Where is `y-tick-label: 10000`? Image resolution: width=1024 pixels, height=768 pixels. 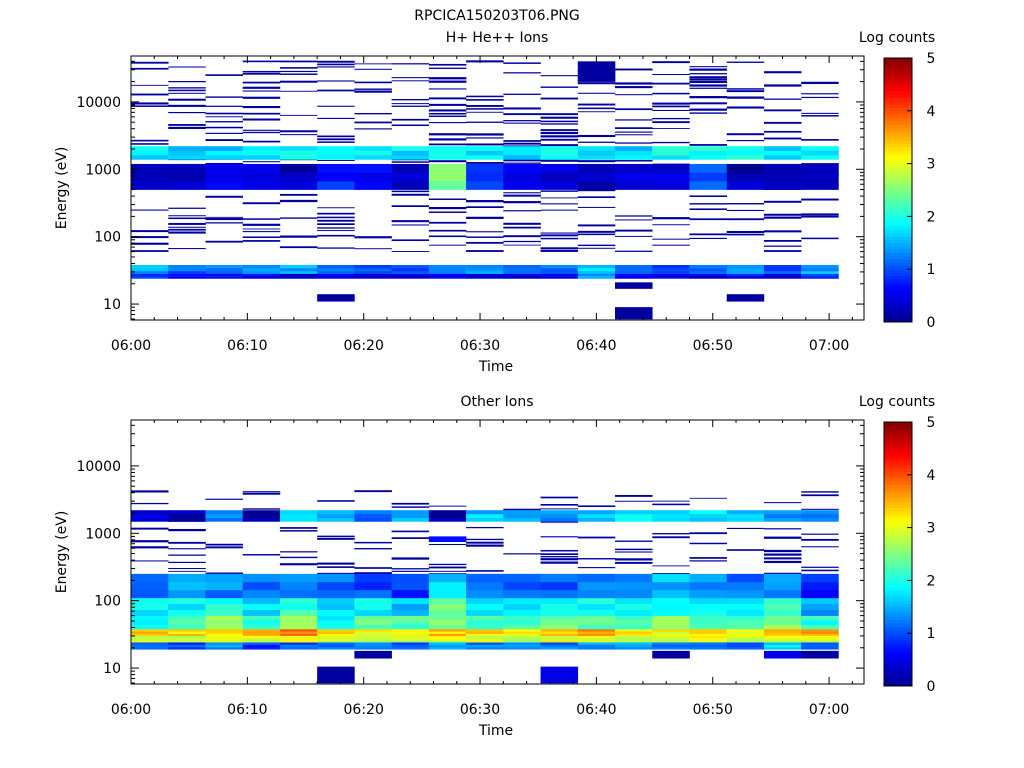
y-tick-label: 10000 is located at coordinates (98, 467).